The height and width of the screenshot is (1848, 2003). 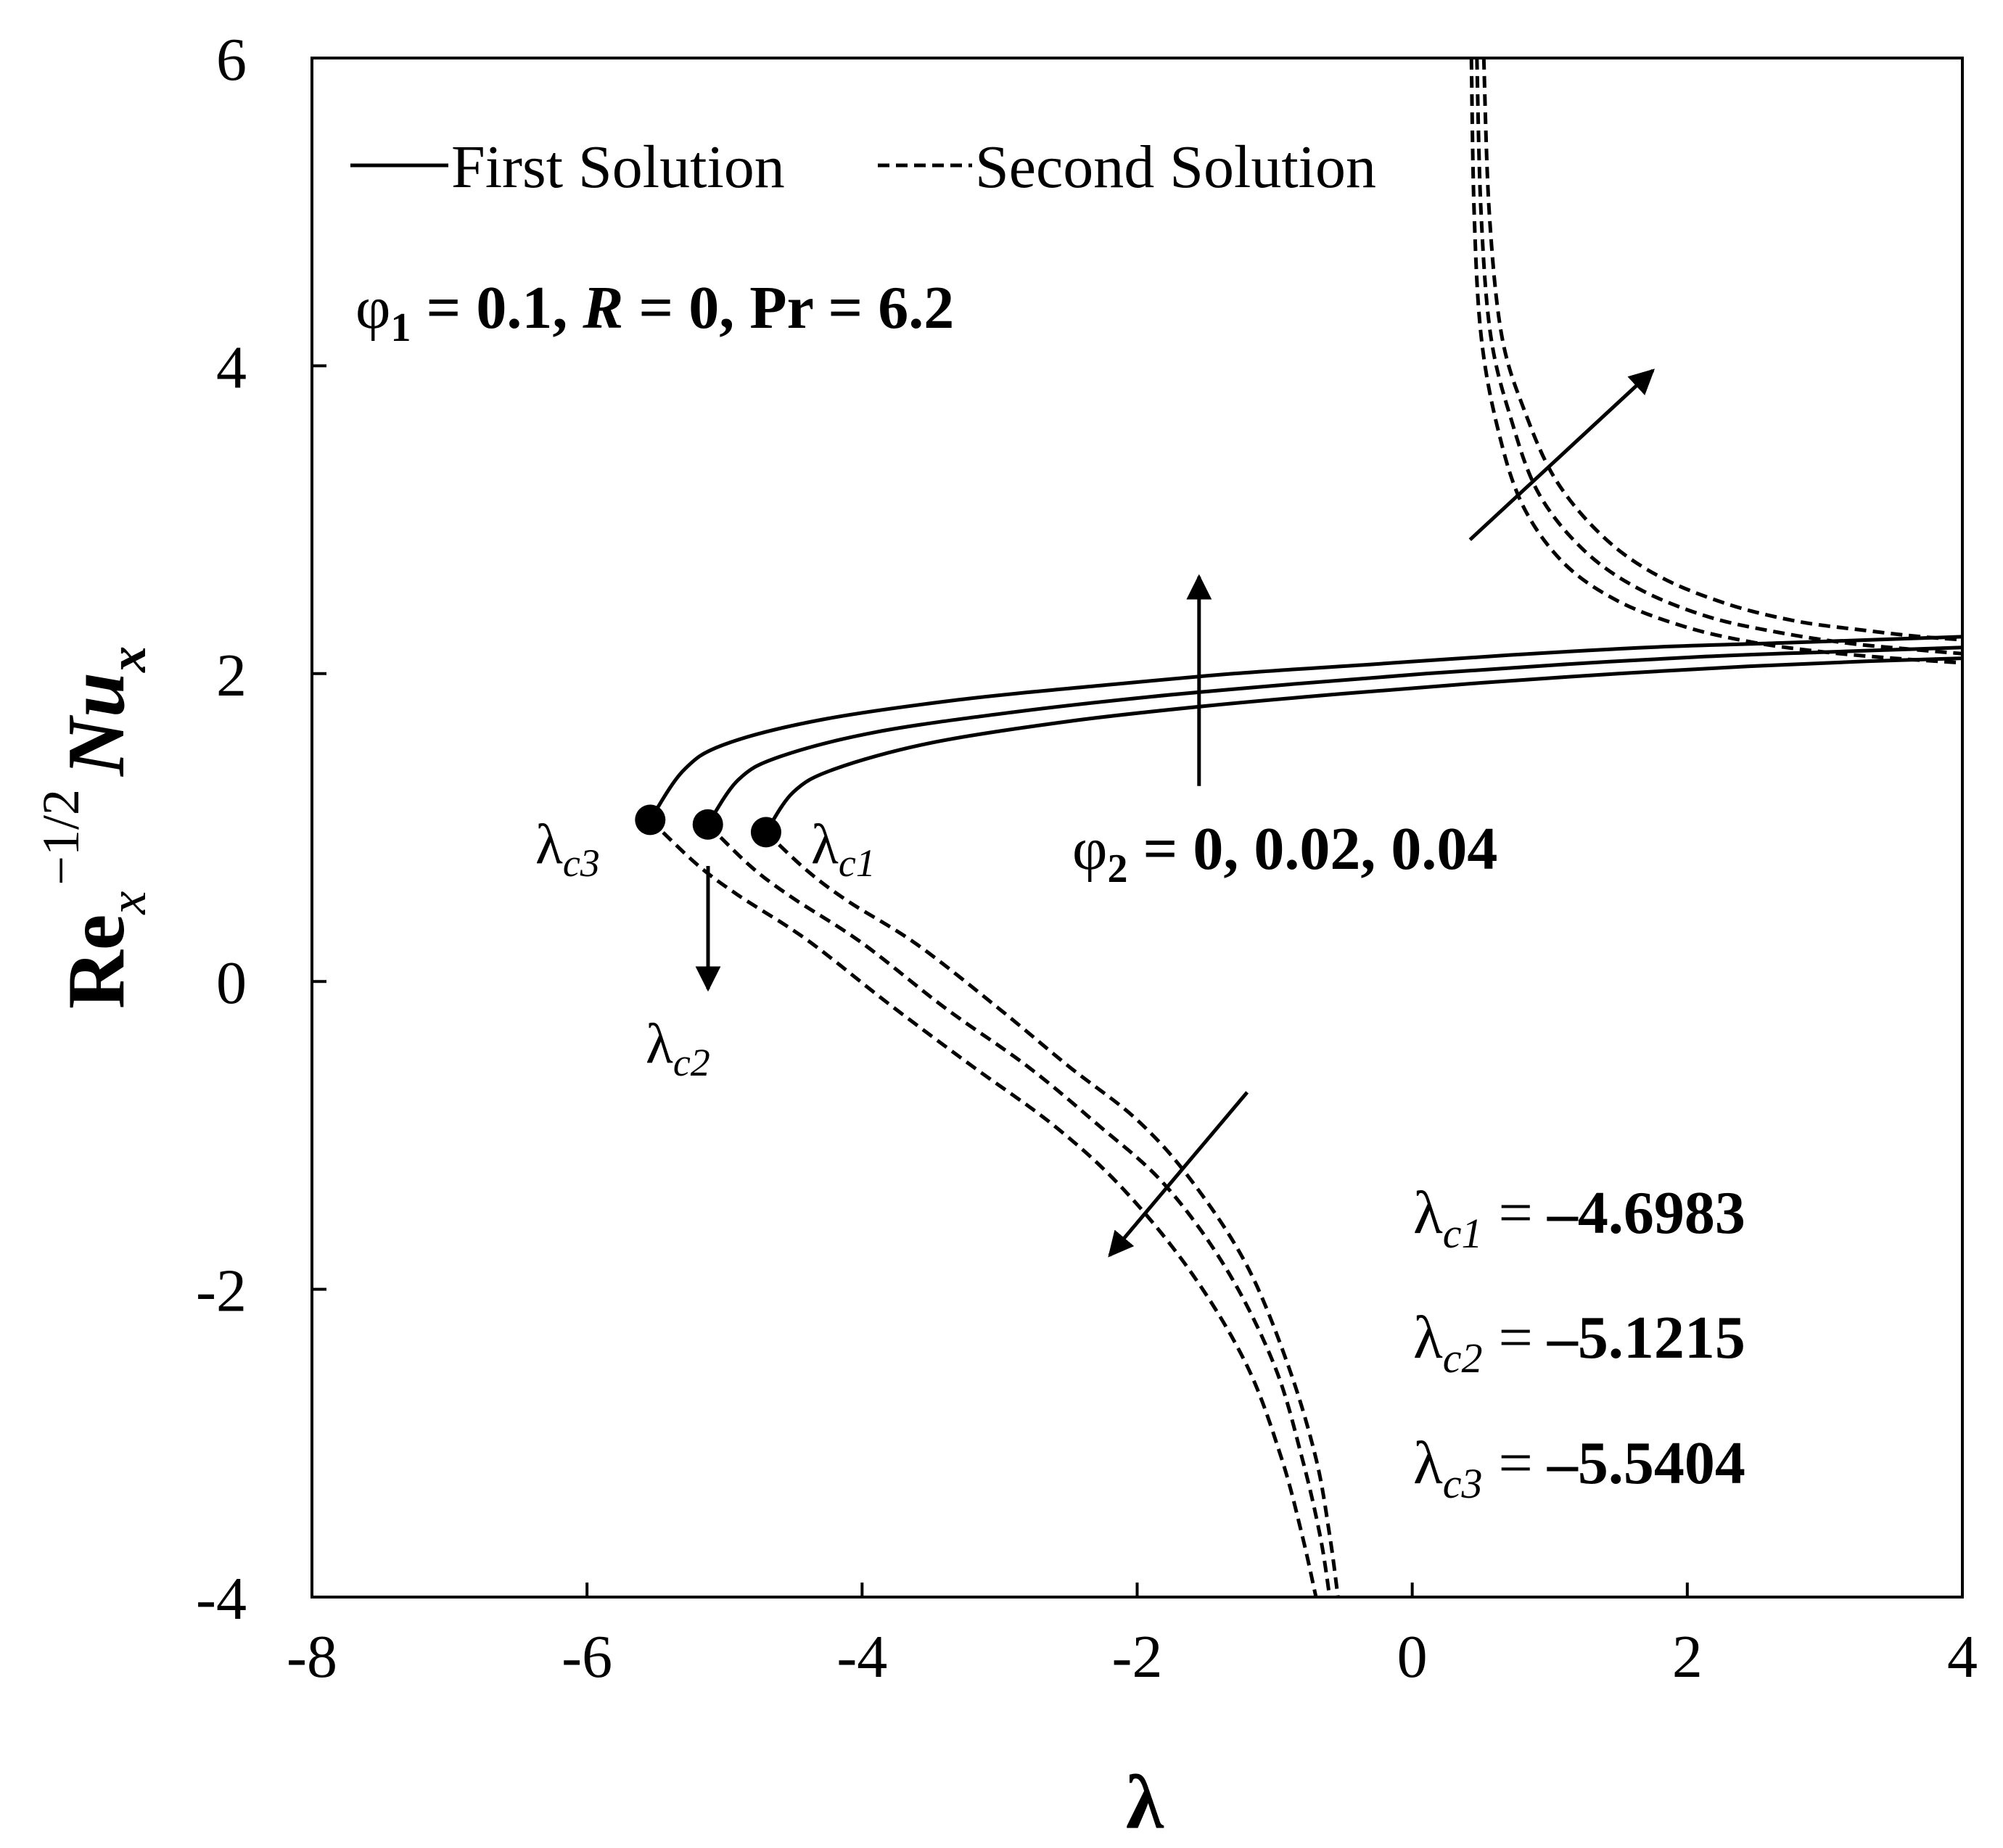 What do you see at coordinates (1962, 1657) in the screenshot?
I see `x-tick-label: 4` at bounding box center [1962, 1657].